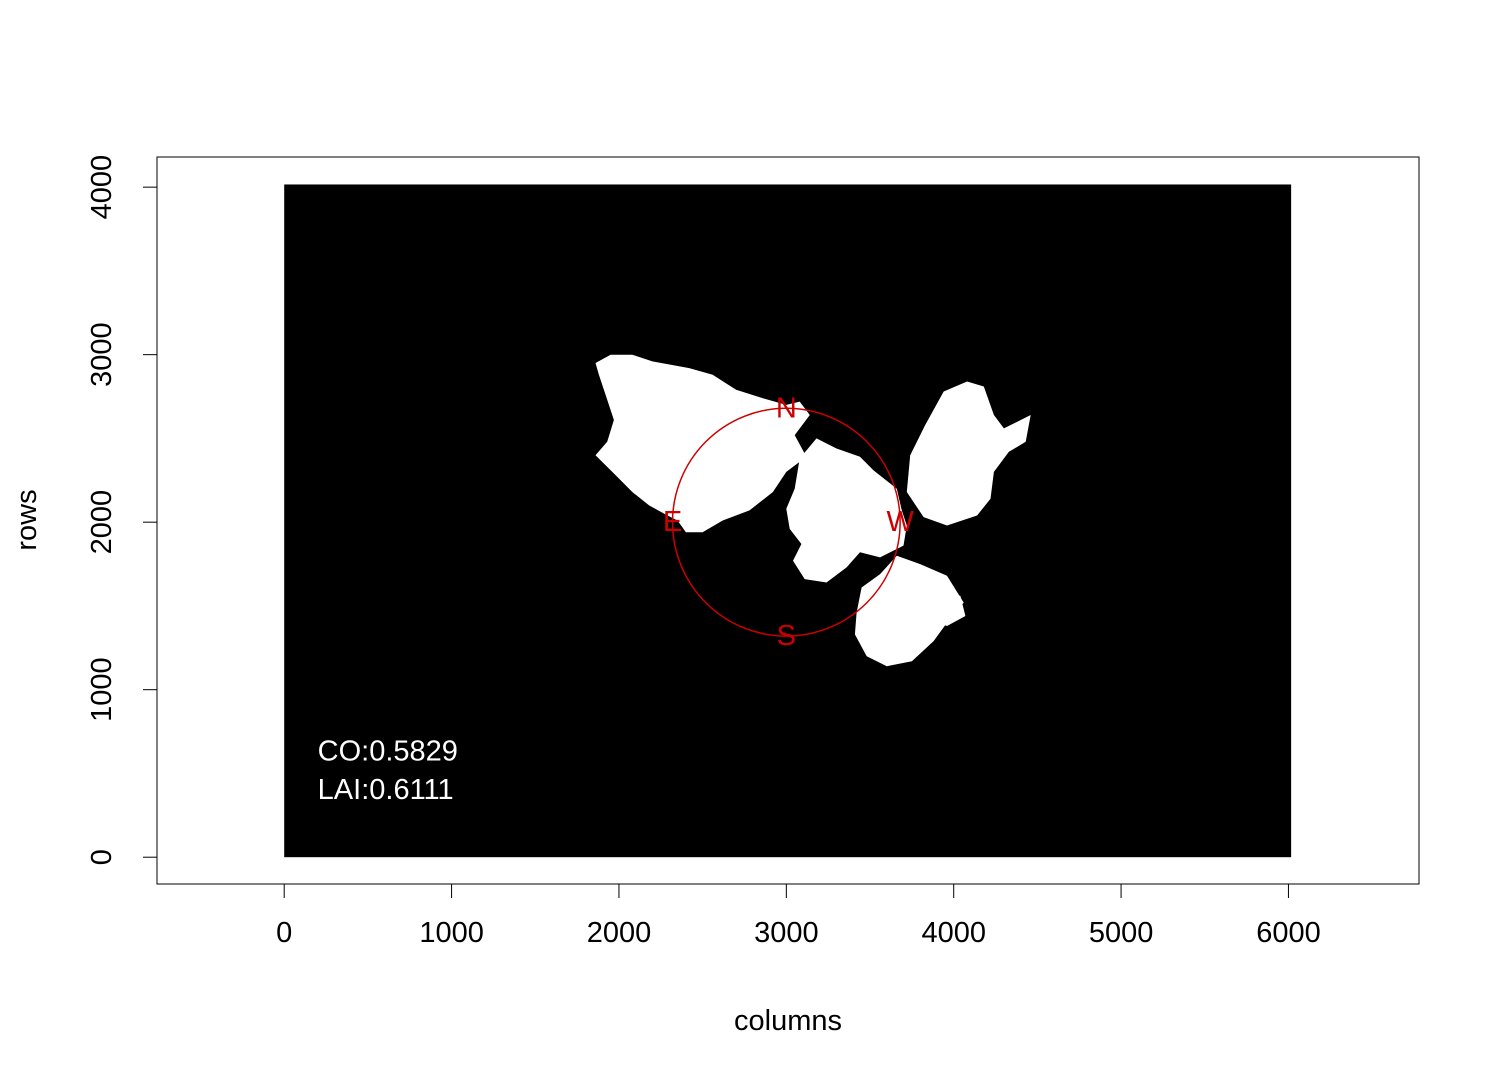 Image resolution: width=1500 pixels, height=1080 pixels. Describe the element at coordinates (1121, 933) in the screenshot. I see `x-tick-label: 5000` at that location.